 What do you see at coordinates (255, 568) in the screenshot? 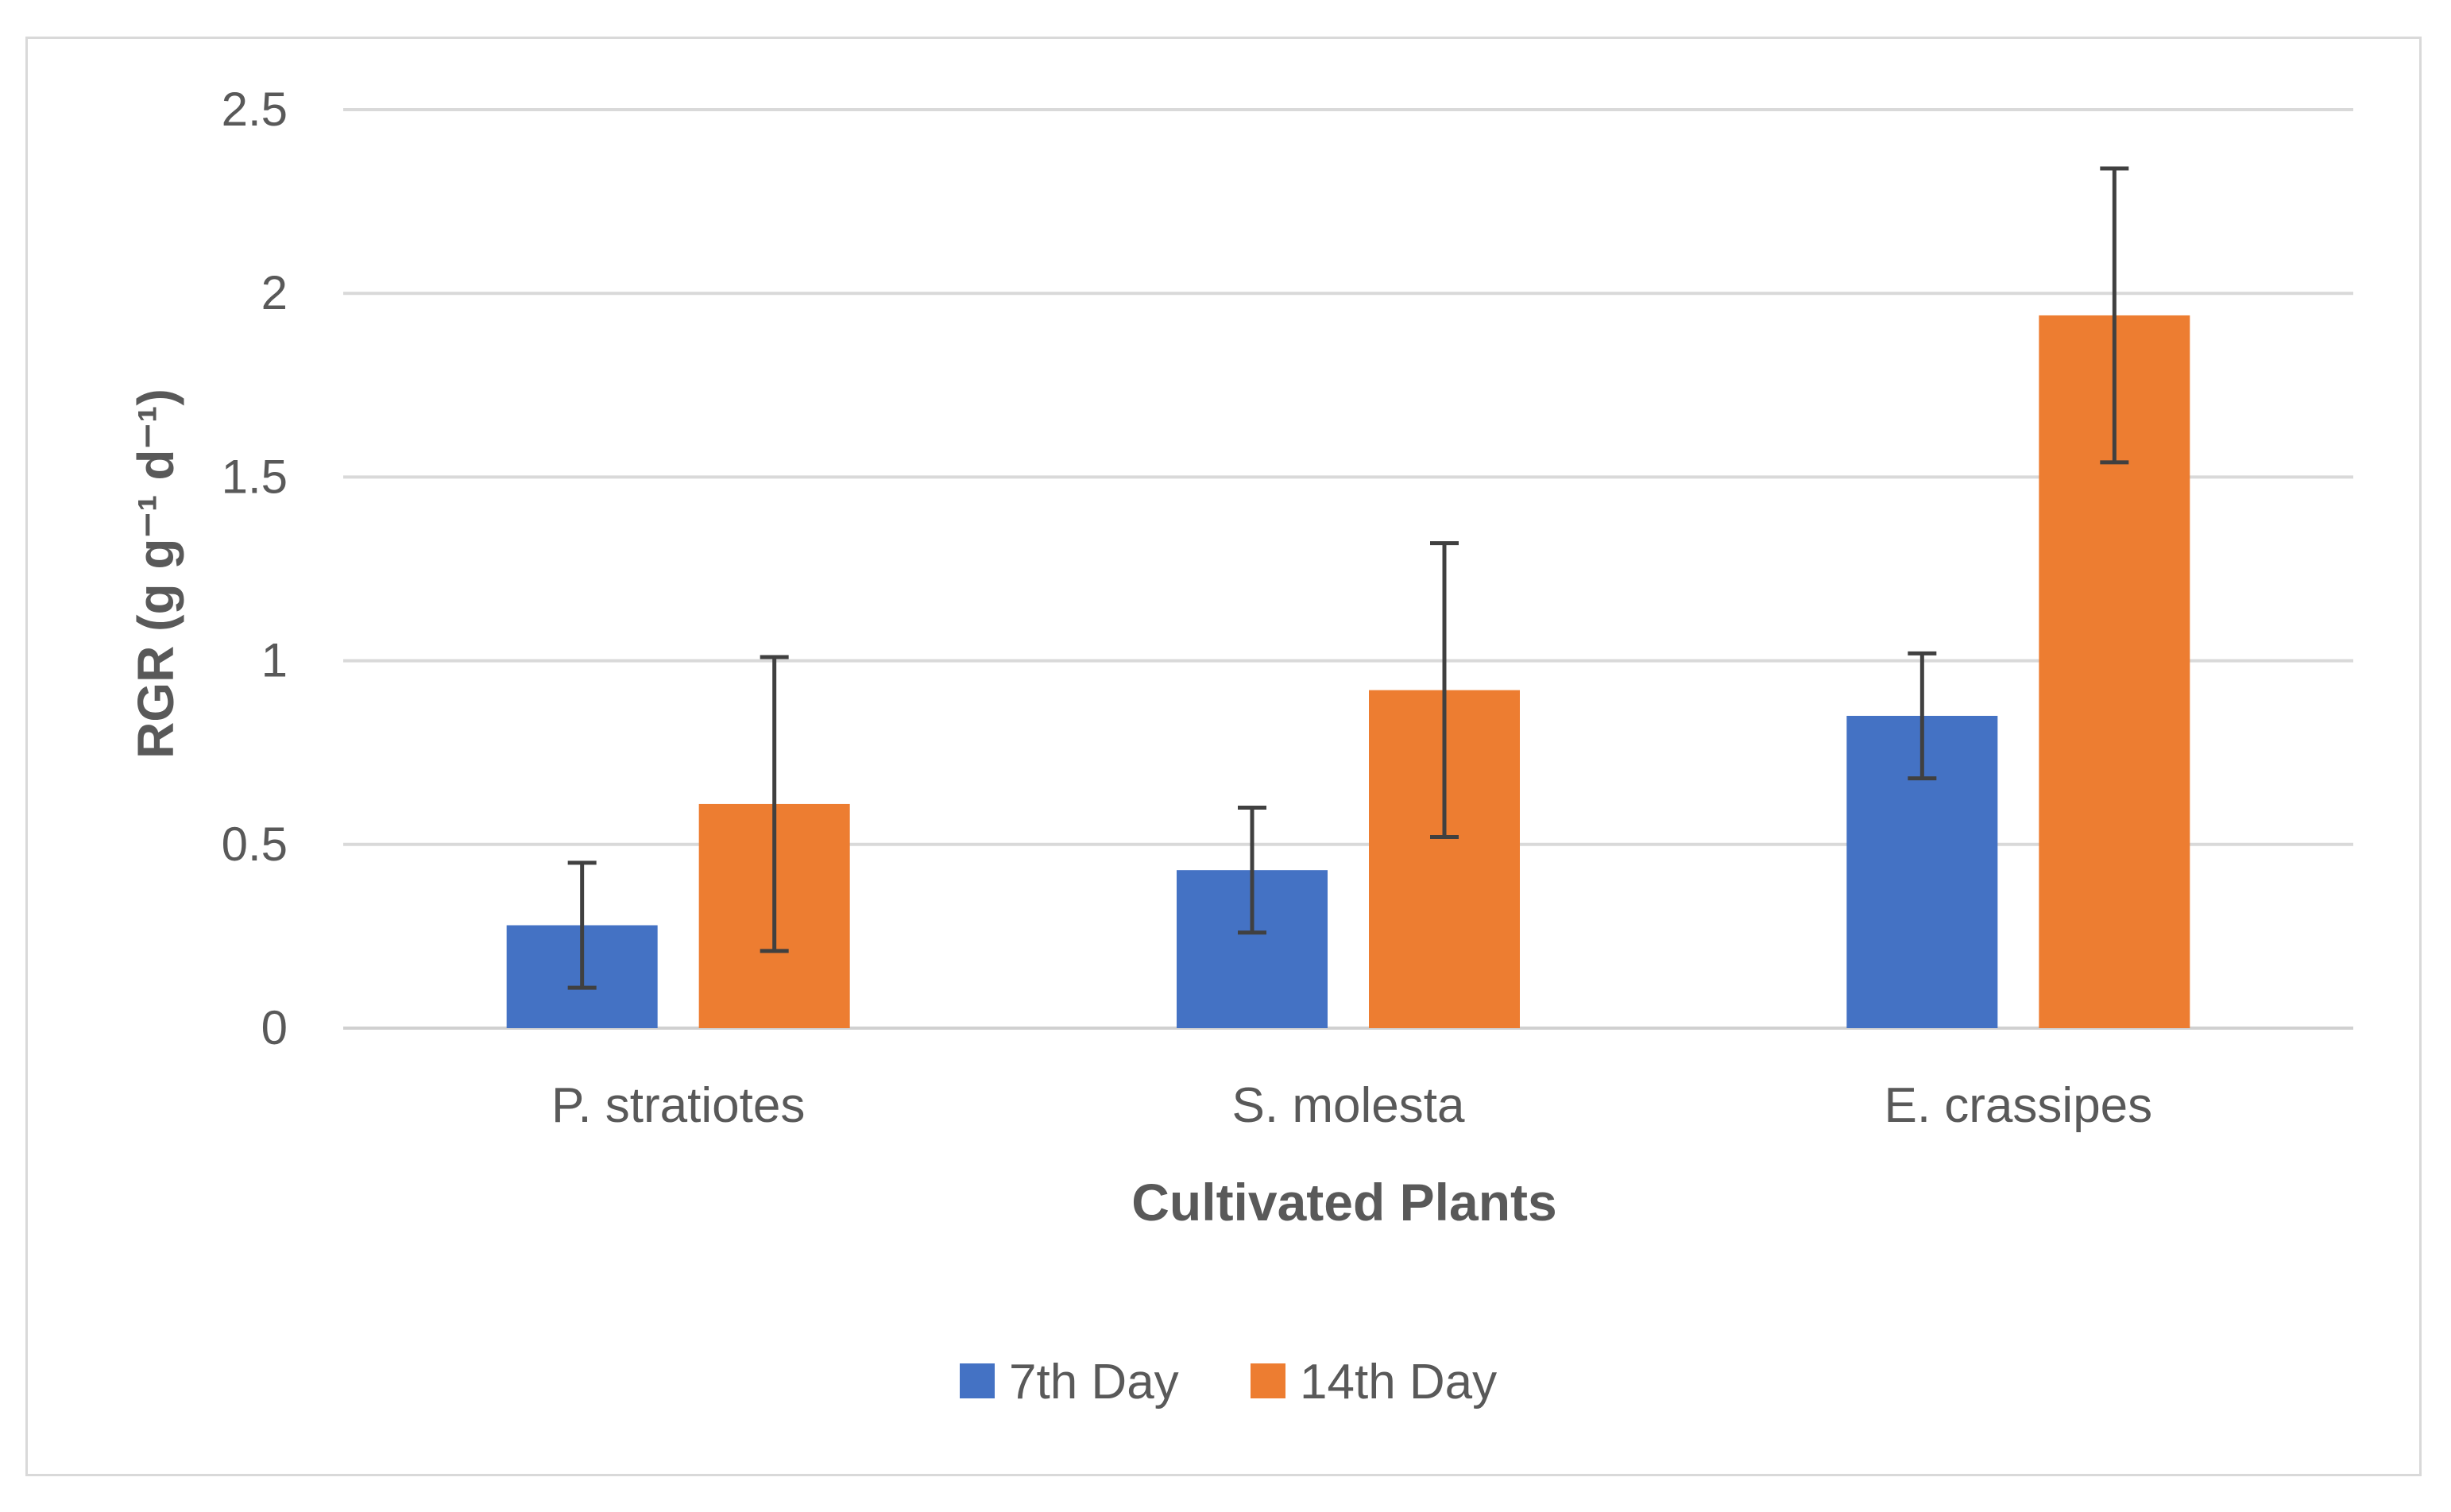
I see `y-tick-labels: 0 0.5 1 1.5 2 2.5` at bounding box center [255, 568].